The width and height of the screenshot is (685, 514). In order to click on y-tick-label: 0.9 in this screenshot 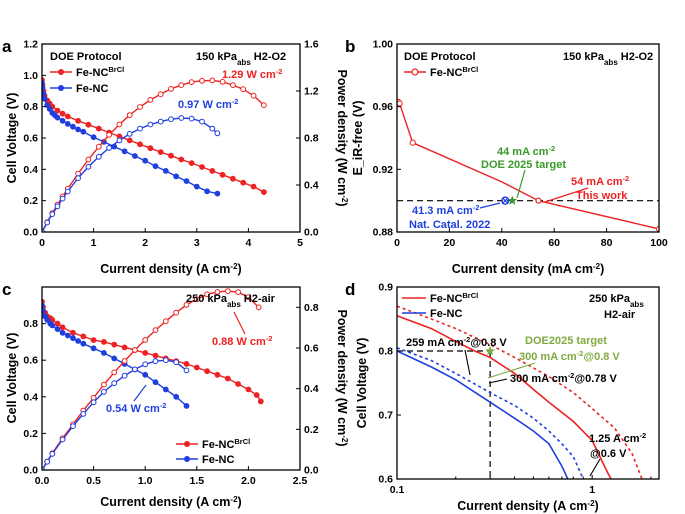, I will do `click(385, 288)`.